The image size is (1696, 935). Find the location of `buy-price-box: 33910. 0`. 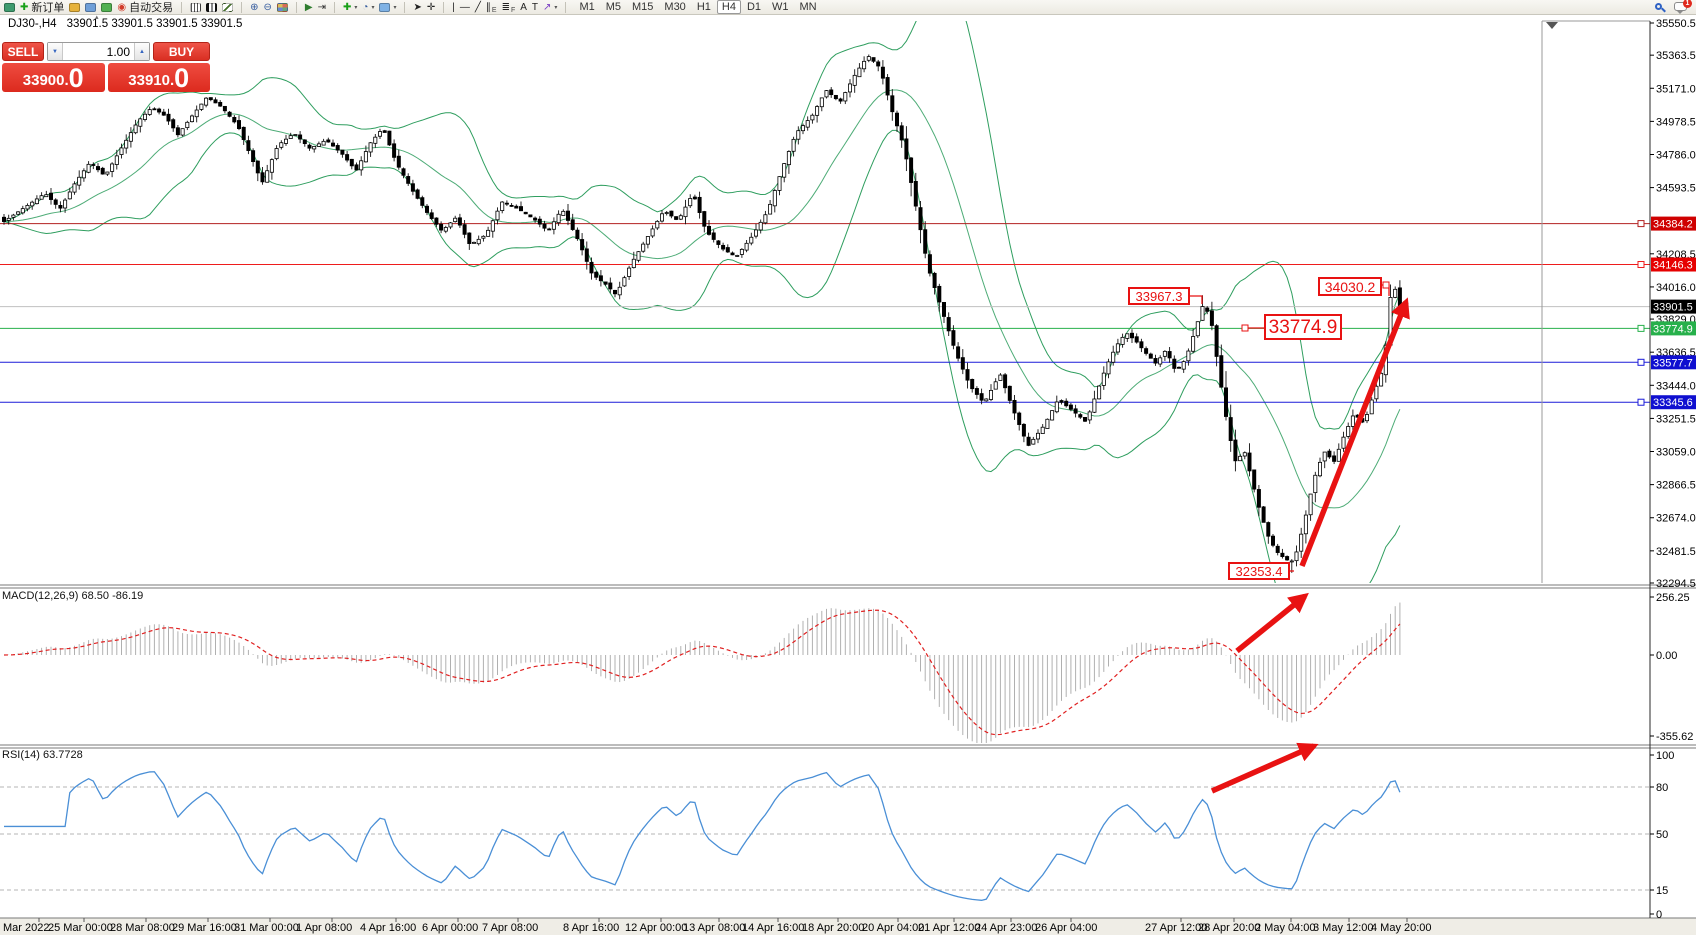

buy-price-box: 33910. 0 is located at coordinates (158, 77).